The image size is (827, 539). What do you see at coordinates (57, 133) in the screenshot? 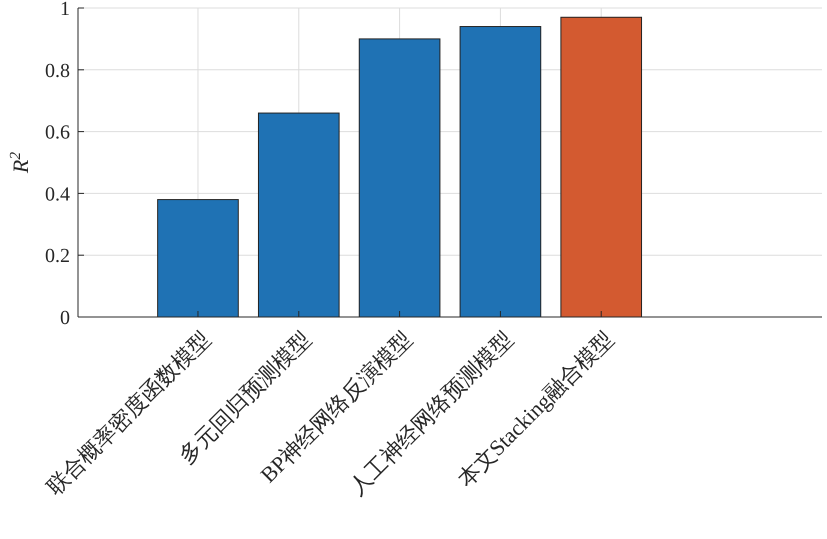
I see `y-tick-label: 0.6` at bounding box center [57, 133].